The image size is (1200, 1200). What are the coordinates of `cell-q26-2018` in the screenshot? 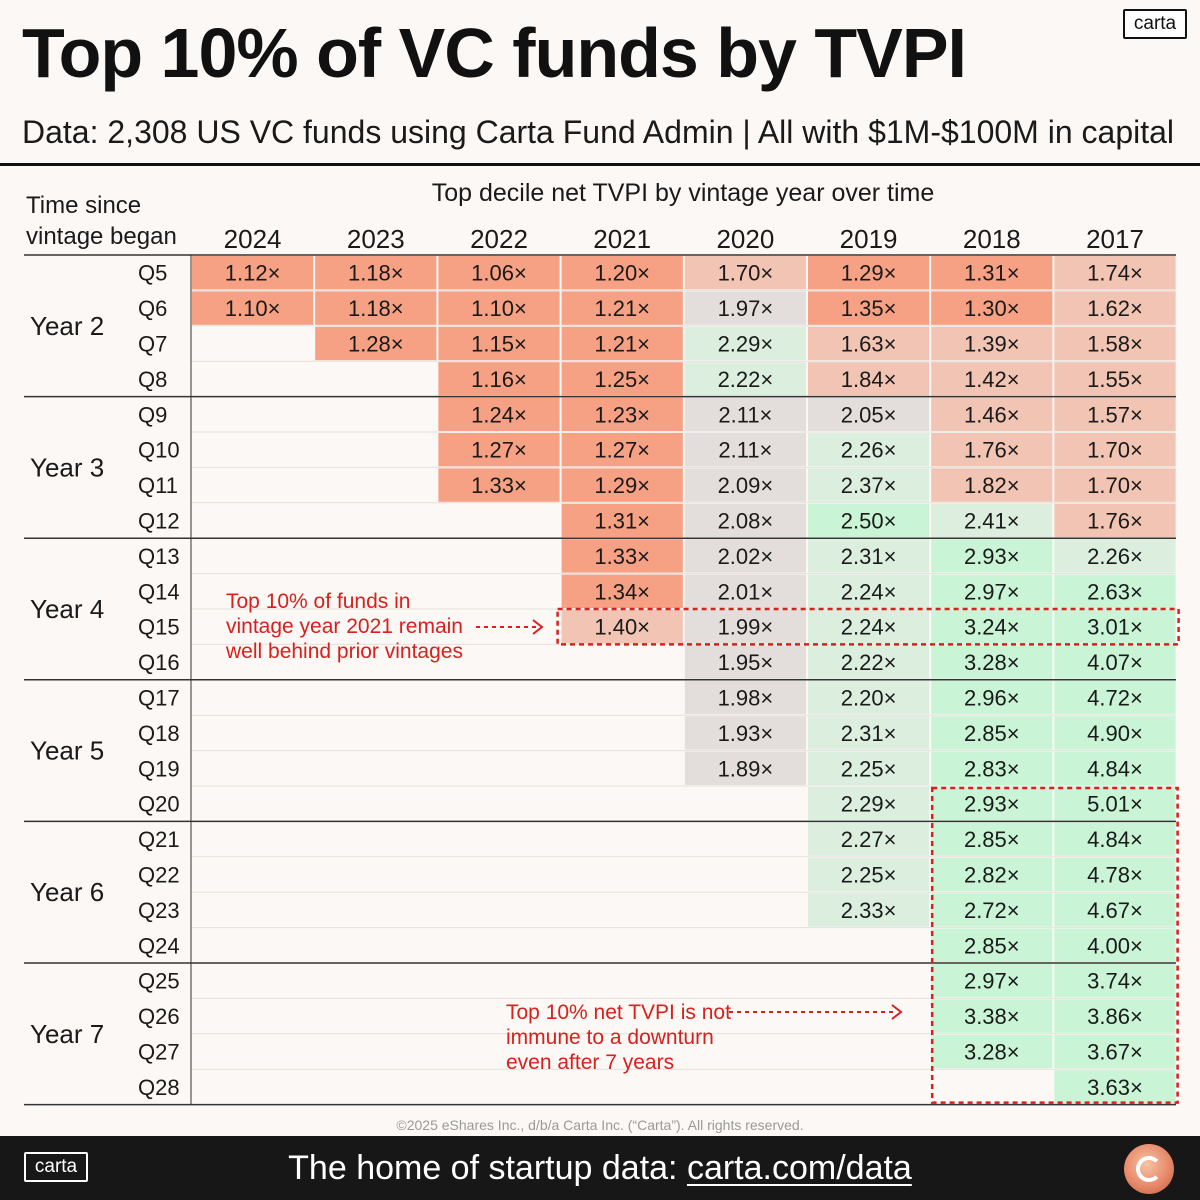 It's located at (992, 1016).